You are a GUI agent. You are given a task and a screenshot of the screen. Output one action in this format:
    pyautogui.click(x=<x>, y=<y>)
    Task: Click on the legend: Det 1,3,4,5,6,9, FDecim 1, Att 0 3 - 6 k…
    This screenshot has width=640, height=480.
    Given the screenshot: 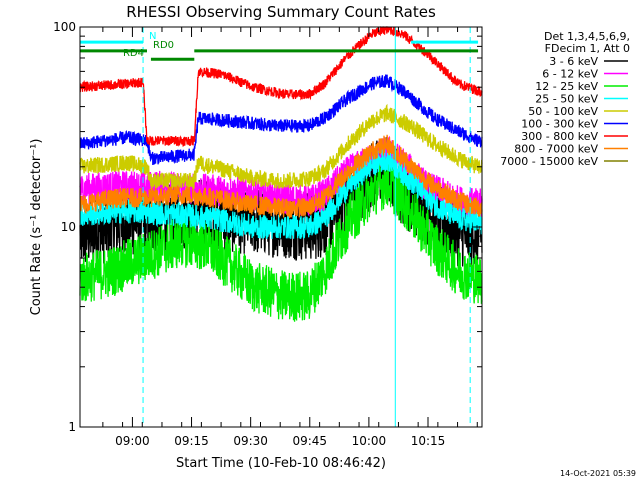 What is the action you would take?
    pyautogui.click(x=565, y=99)
    